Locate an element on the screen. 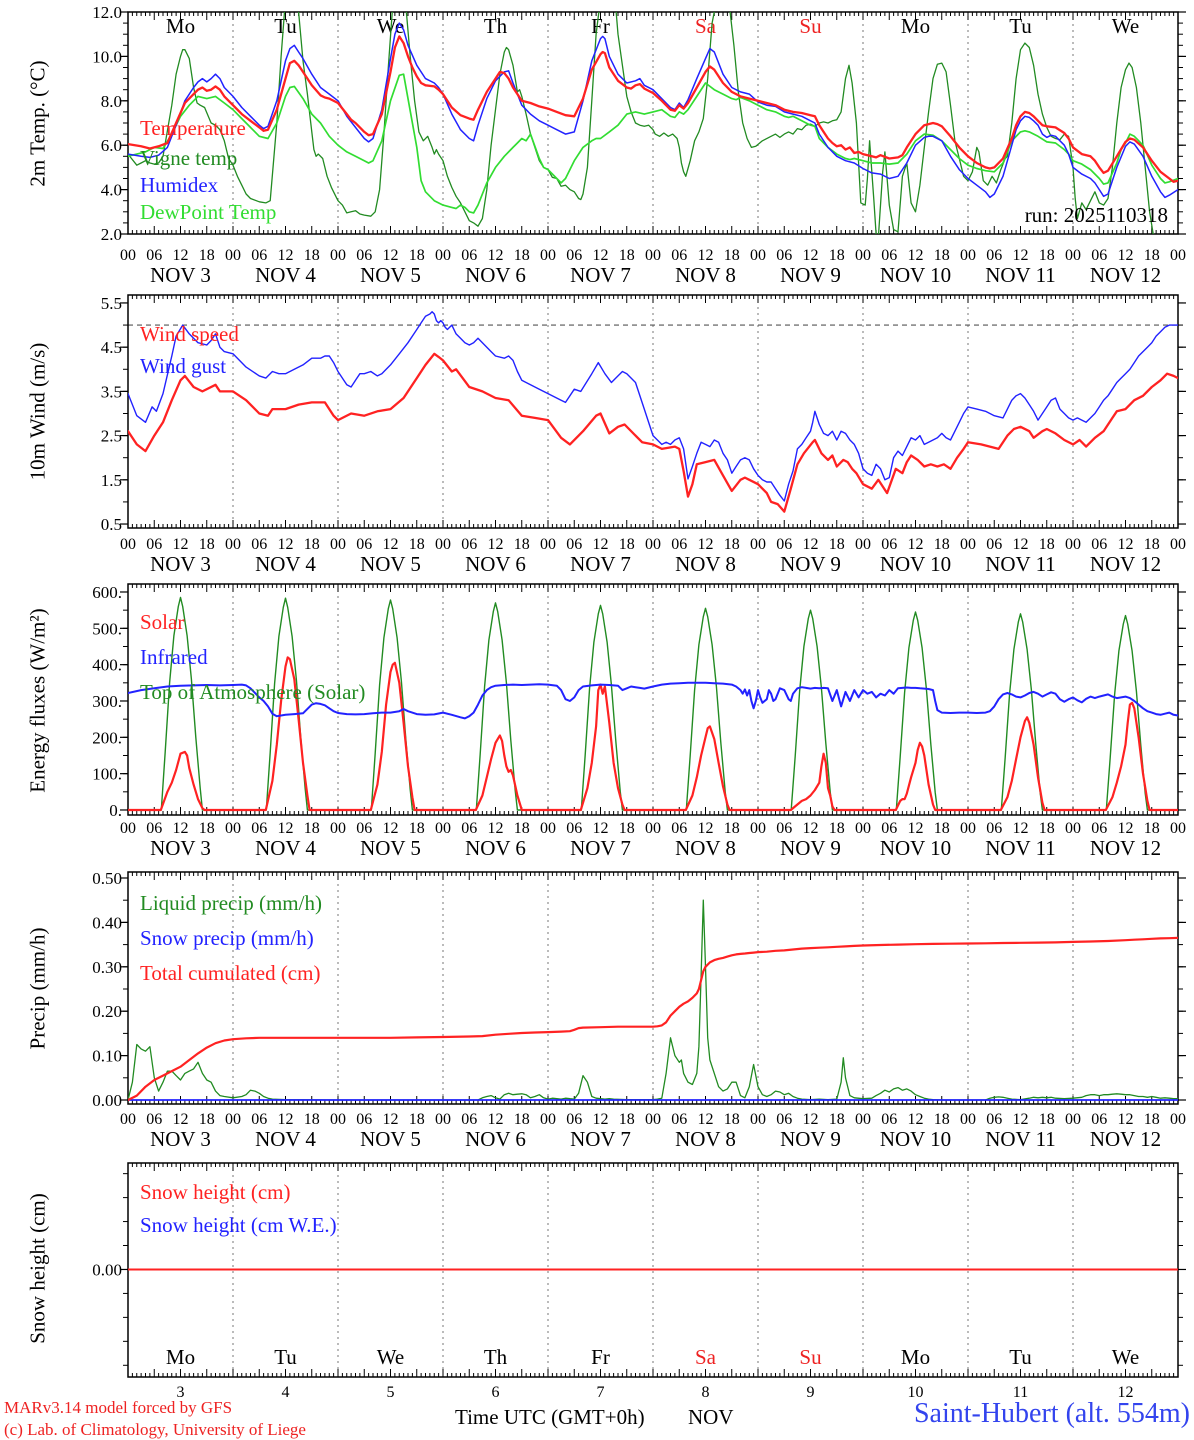 The image size is (1194, 1440). y-tick-label: 0.40 is located at coordinates (107, 922).